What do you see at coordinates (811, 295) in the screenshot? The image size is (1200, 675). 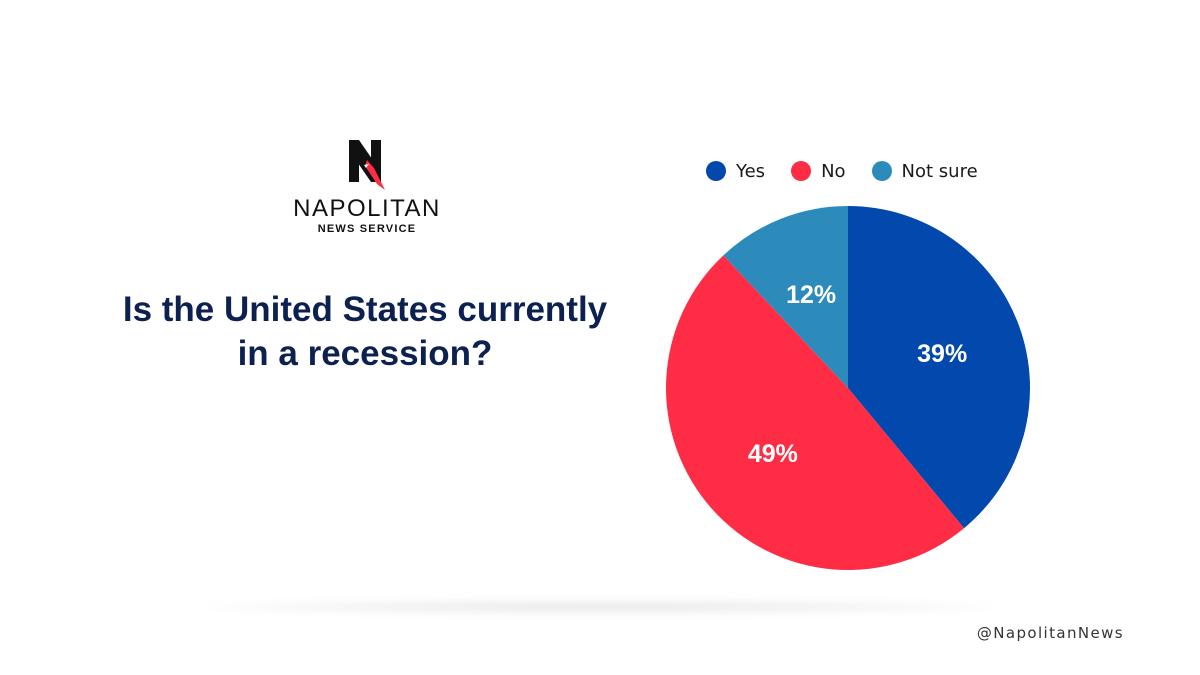 I see `pie-label-not-sure: 12%` at bounding box center [811, 295].